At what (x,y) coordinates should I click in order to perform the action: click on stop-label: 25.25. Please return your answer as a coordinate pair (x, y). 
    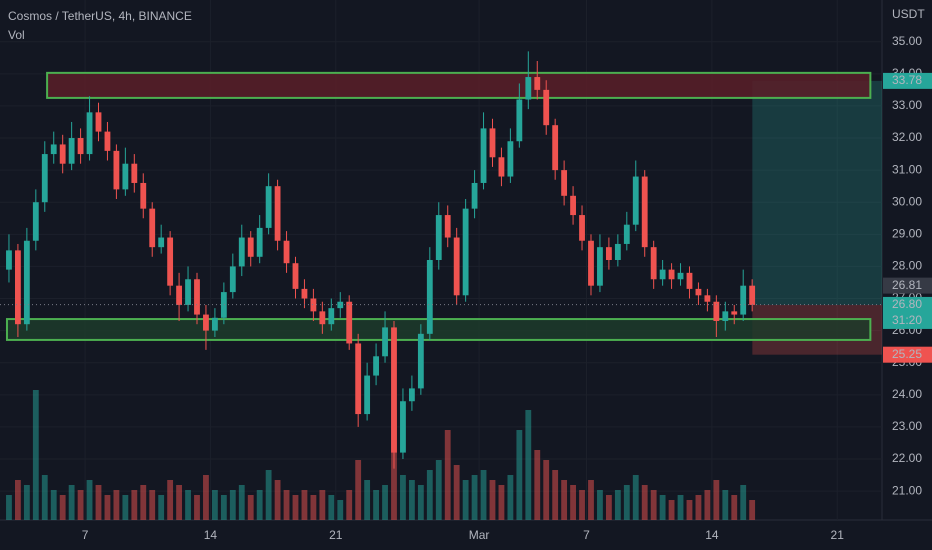
    Looking at the image, I should click on (907, 354).